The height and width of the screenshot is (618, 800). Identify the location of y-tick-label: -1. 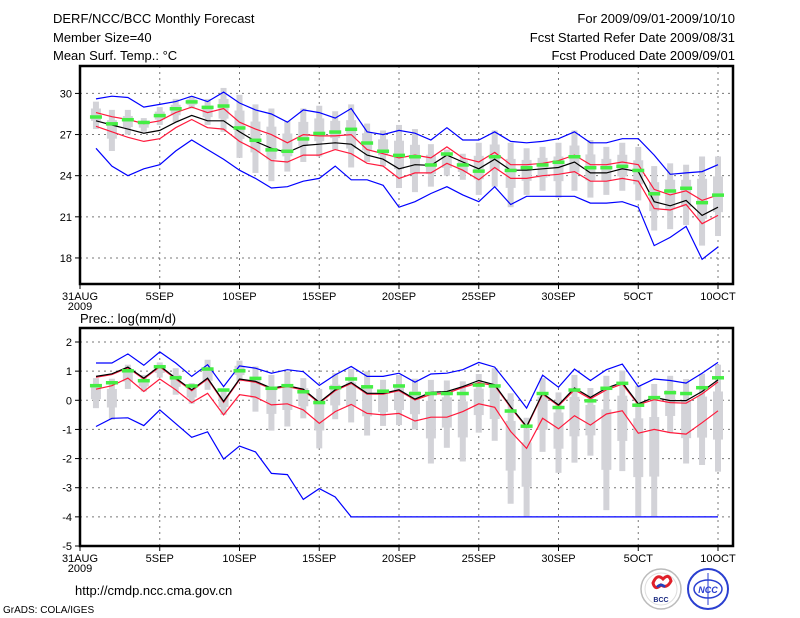
(67, 430).